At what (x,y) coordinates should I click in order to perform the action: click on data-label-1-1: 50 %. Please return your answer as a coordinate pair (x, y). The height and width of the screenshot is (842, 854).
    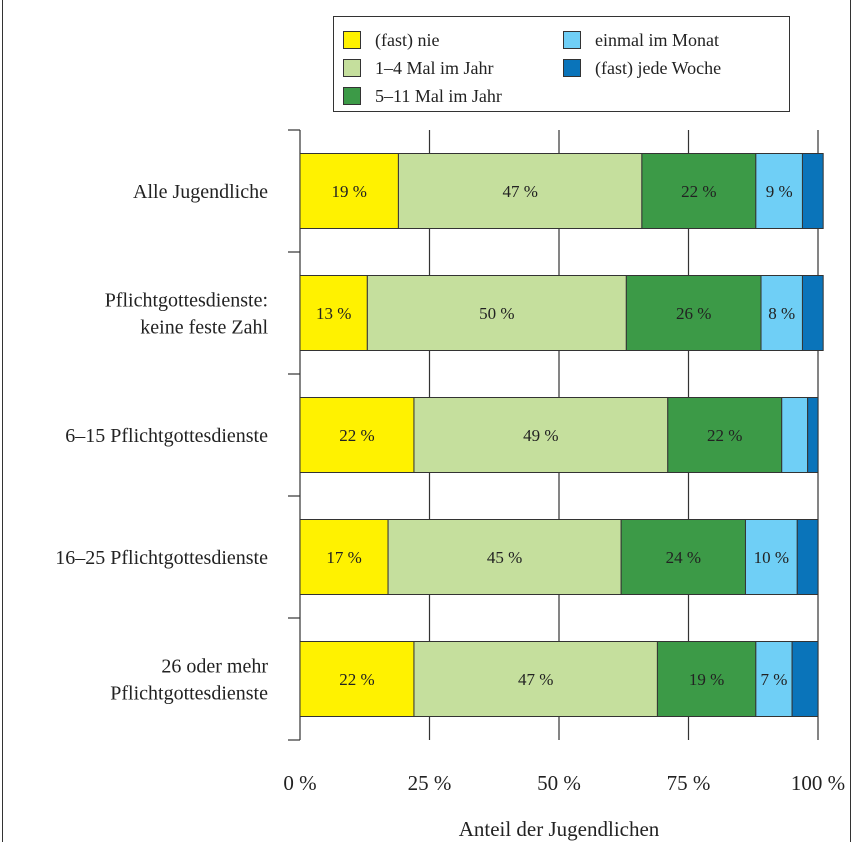
    Looking at the image, I should click on (496, 313).